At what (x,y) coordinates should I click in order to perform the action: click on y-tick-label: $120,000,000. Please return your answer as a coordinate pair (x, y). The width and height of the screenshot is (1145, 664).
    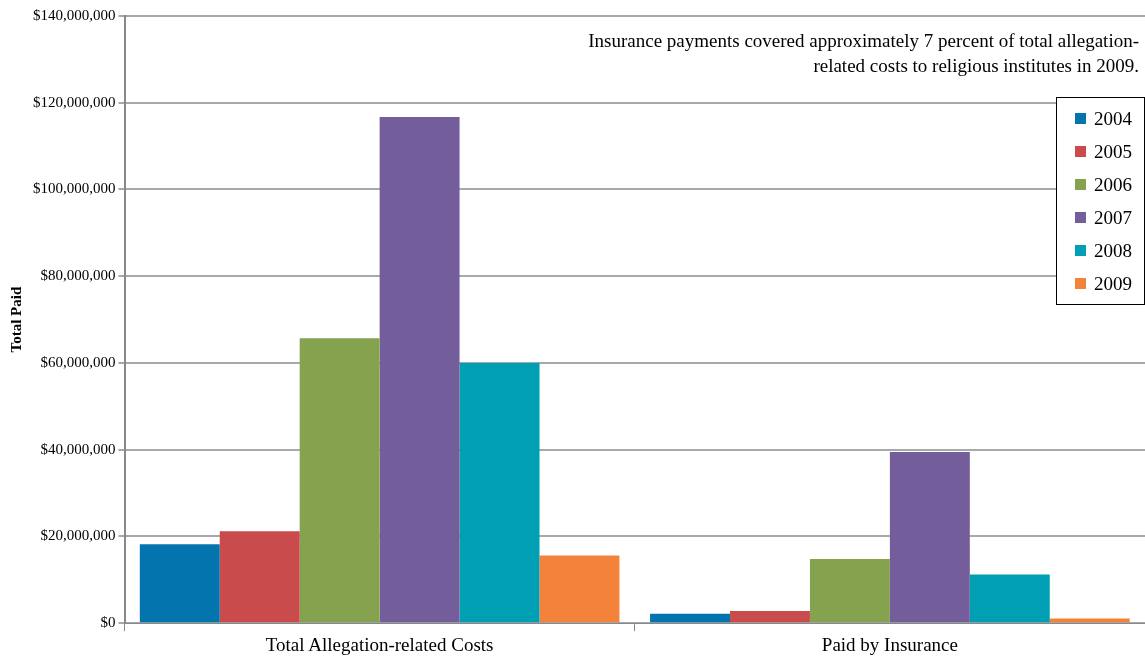
    Looking at the image, I should click on (74, 101).